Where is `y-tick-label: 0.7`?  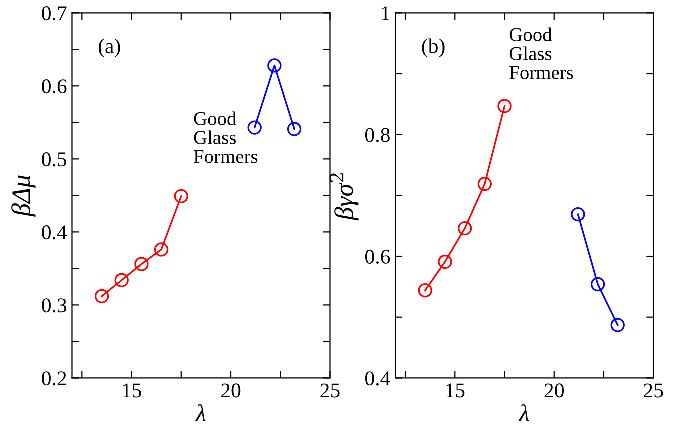 y-tick-label: 0.7 is located at coordinates (54, 13).